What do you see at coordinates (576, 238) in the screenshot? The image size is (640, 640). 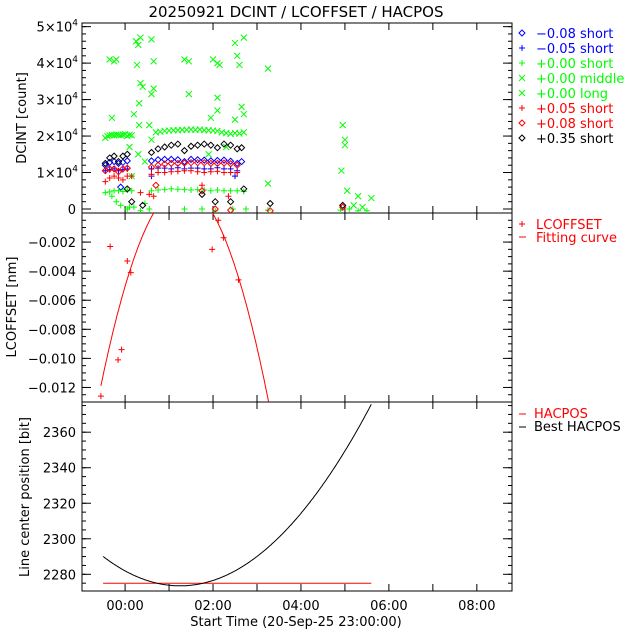 I see `legend-label: Fitting curve` at bounding box center [576, 238].